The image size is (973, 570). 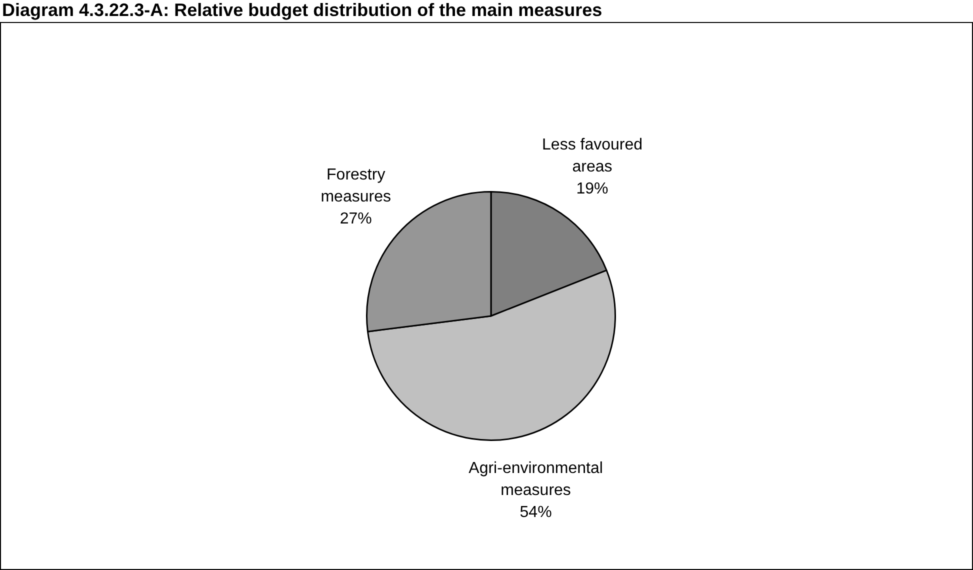 What do you see at coordinates (536, 512) in the screenshot?
I see `data-label: 54%` at bounding box center [536, 512].